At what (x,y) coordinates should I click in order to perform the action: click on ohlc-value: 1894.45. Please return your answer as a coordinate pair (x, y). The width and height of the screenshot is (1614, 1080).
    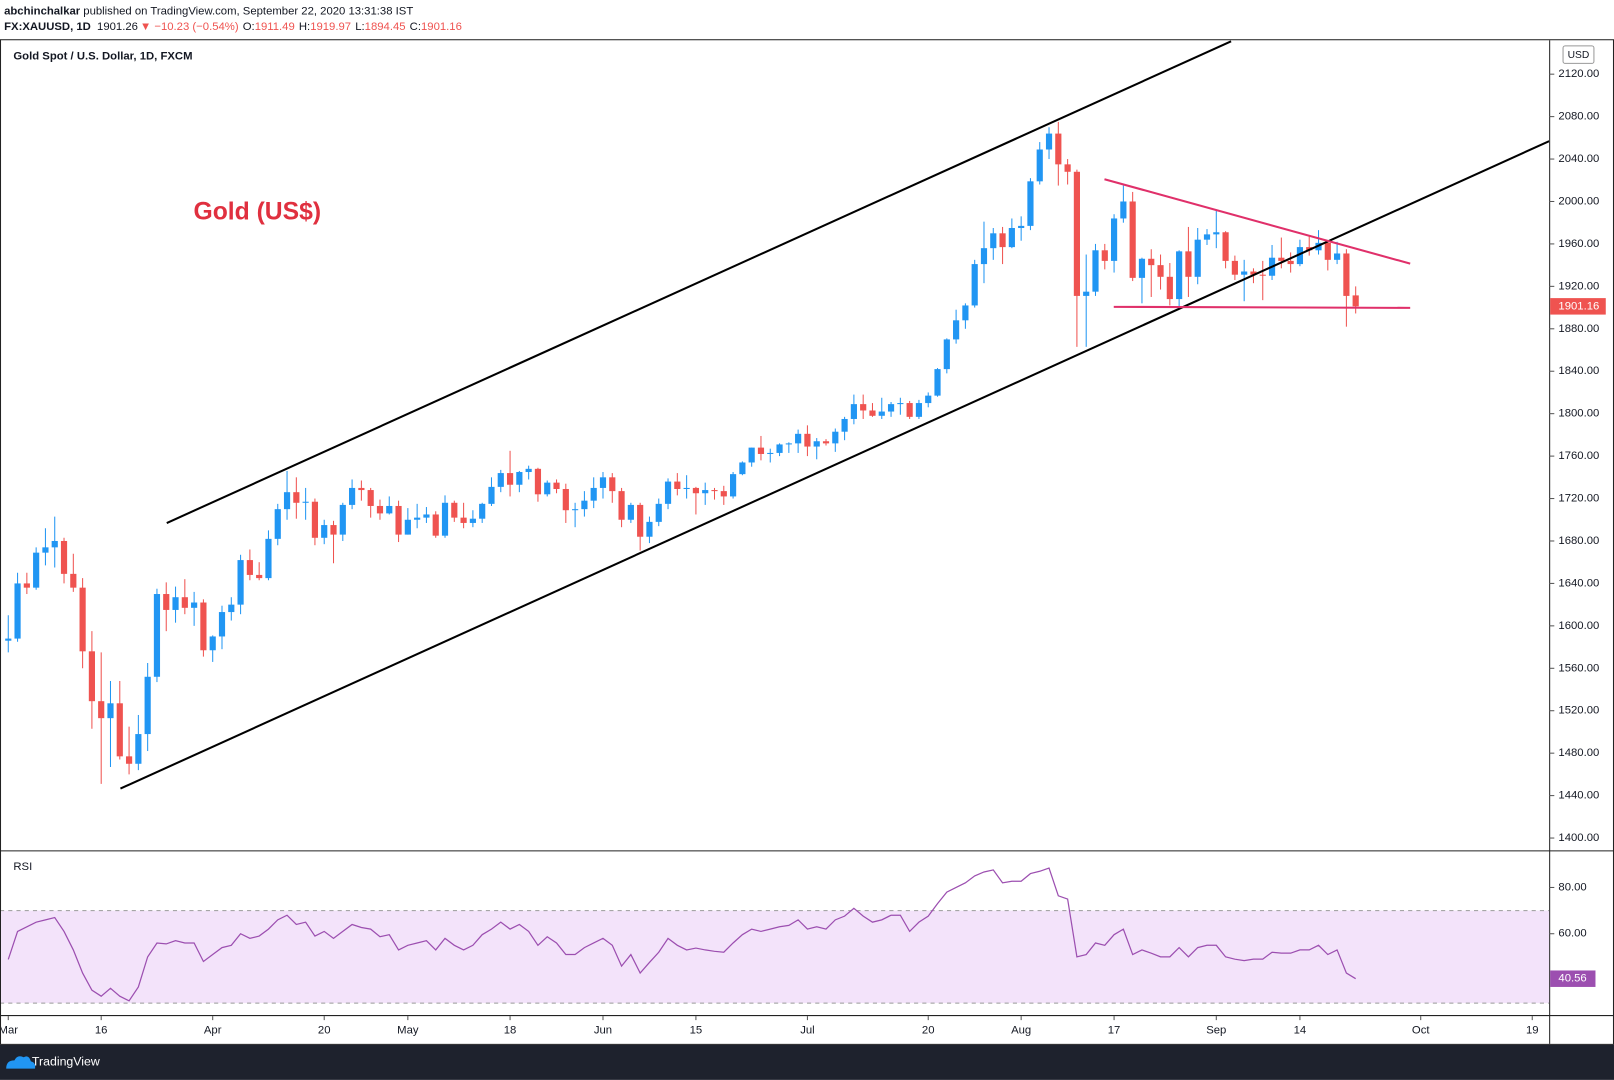
    Looking at the image, I should click on (385, 27).